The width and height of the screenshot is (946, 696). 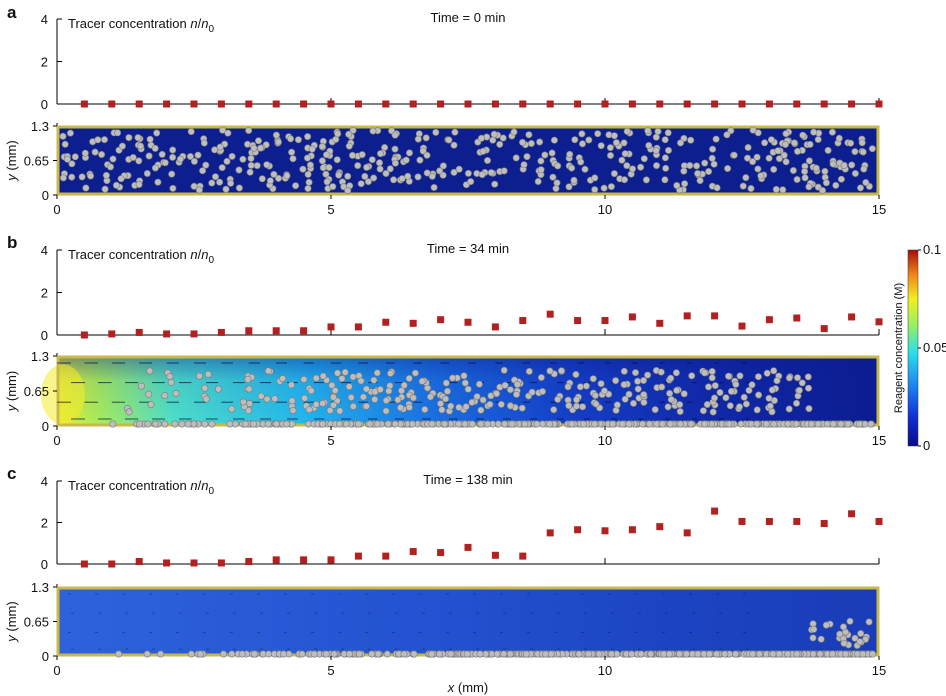 What do you see at coordinates (56, 209) in the screenshot?
I see `x-tick-label: 0` at bounding box center [56, 209].